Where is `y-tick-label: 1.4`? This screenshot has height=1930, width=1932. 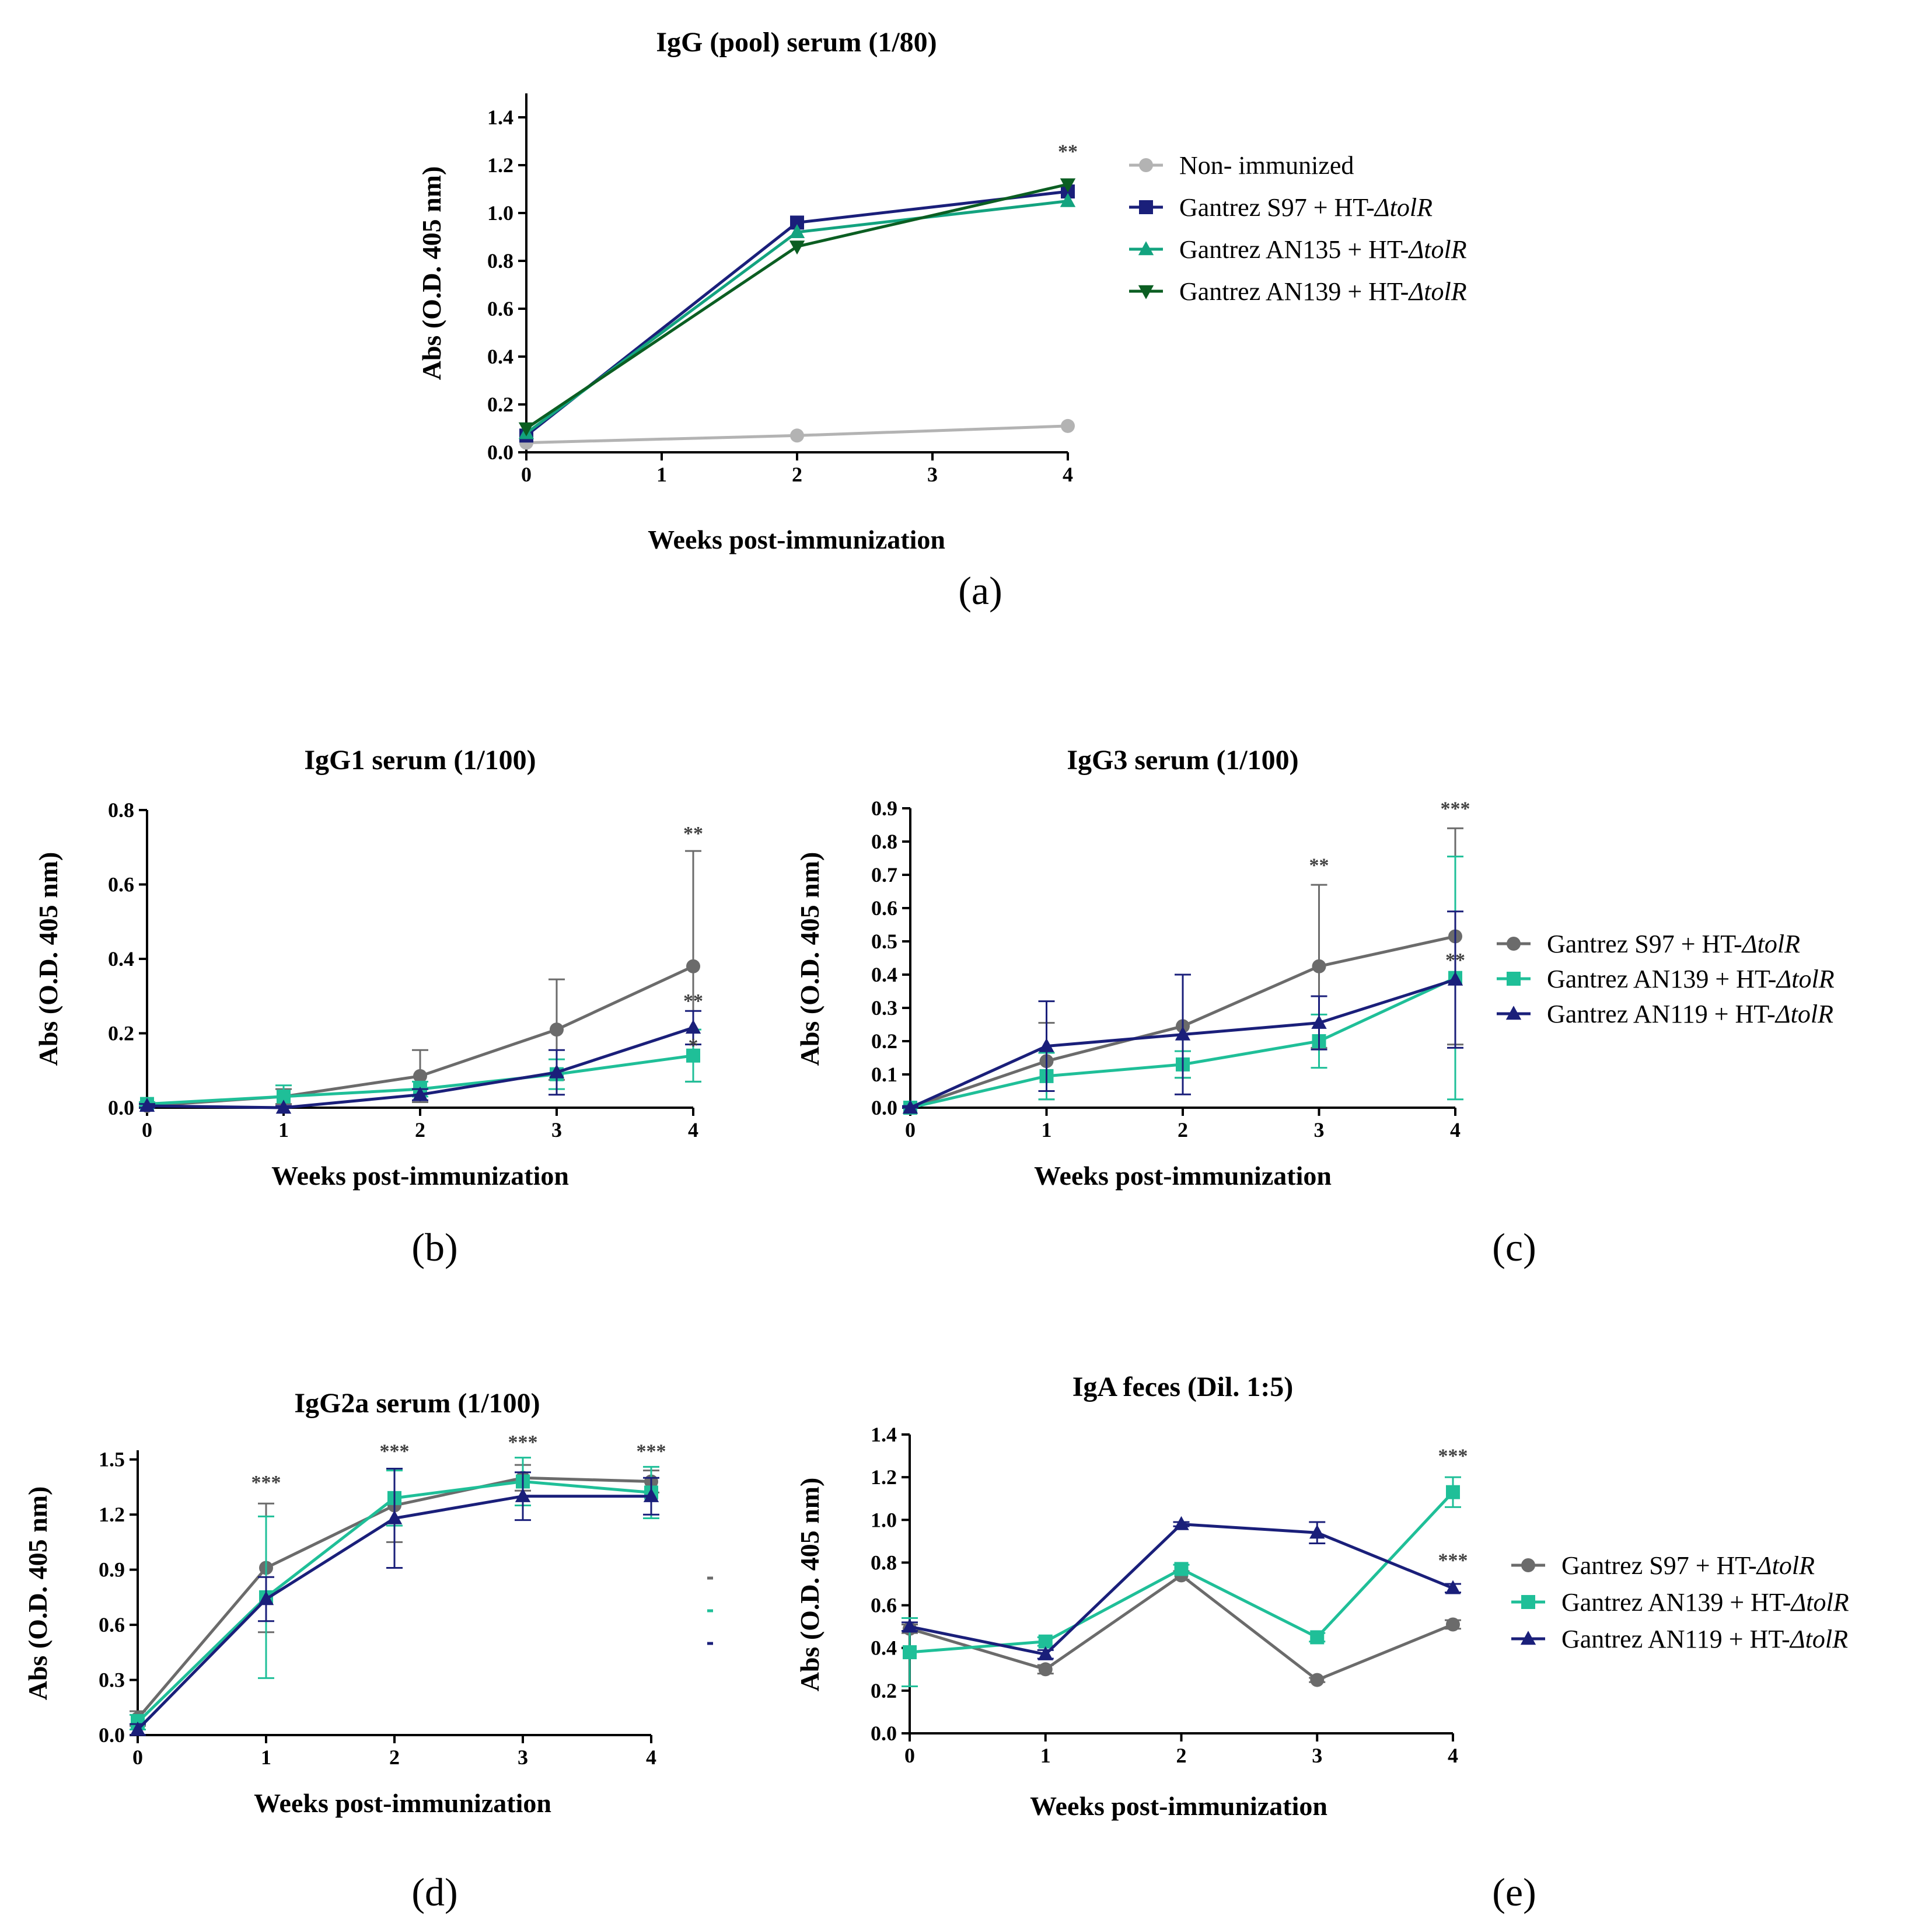
y-tick-label: 1.4 is located at coordinates (500, 117).